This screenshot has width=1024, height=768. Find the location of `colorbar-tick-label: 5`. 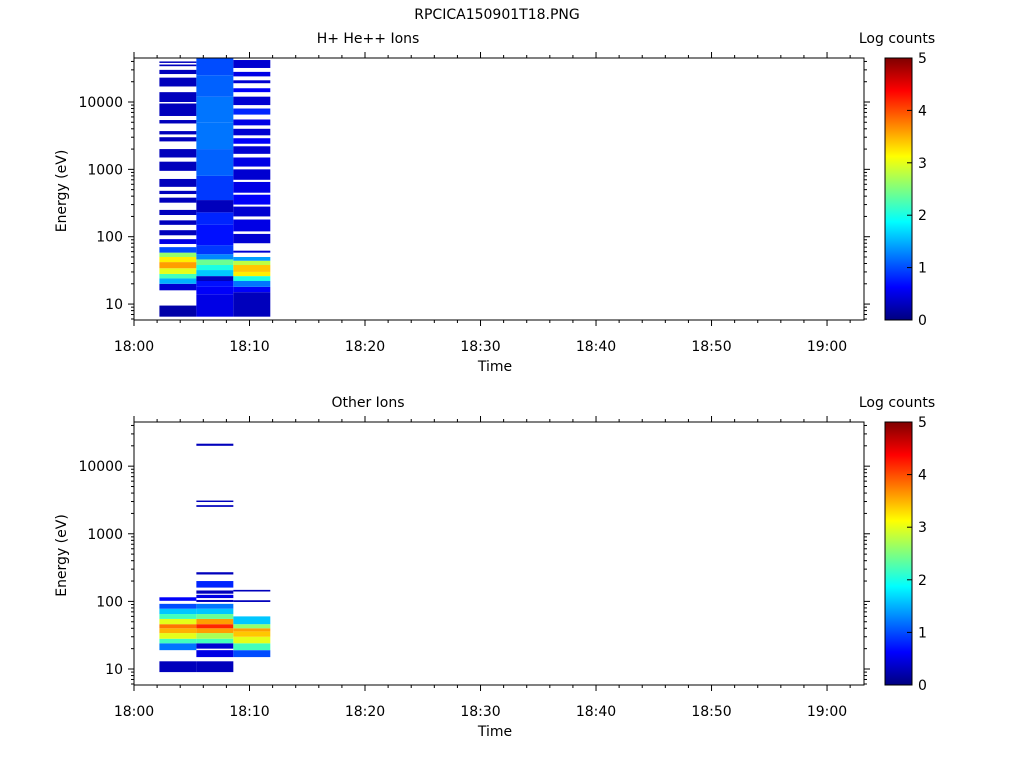

colorbar-tick-label: 5 is located at coordinates (922, 423).